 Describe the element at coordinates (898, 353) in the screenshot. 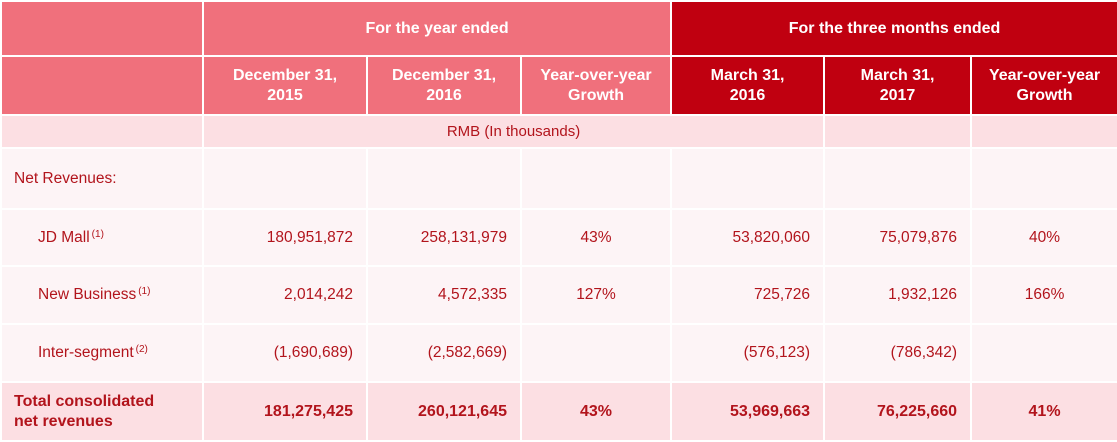

I see `value-cell: (786,342)` at that location.